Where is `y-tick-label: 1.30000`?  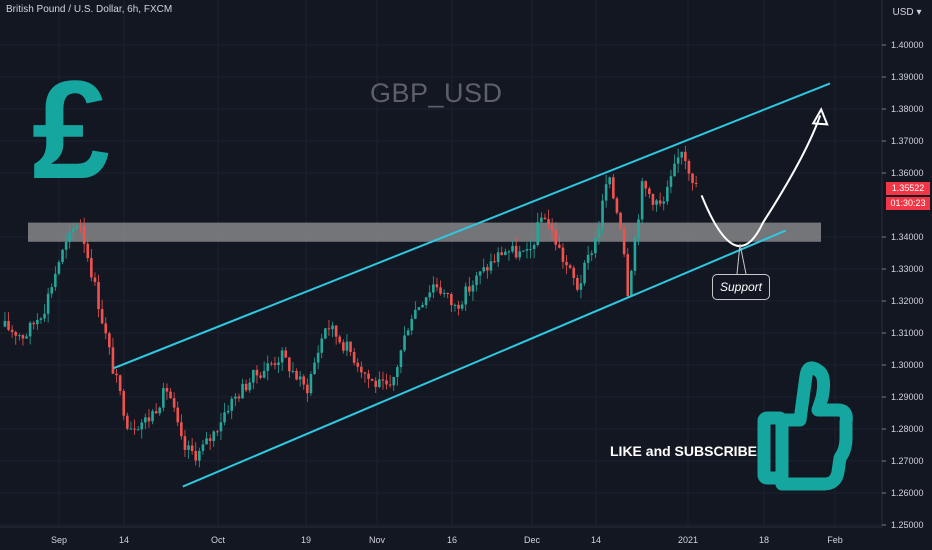 y-tick-label: 1.30000 is located at coordinates (907, 365).